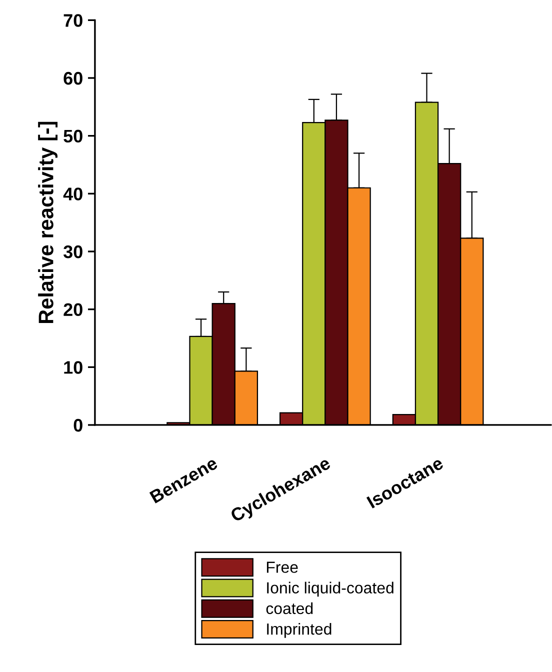 The image size is (552, 672). I want to click on legend-label: coated, so click(289, 608).